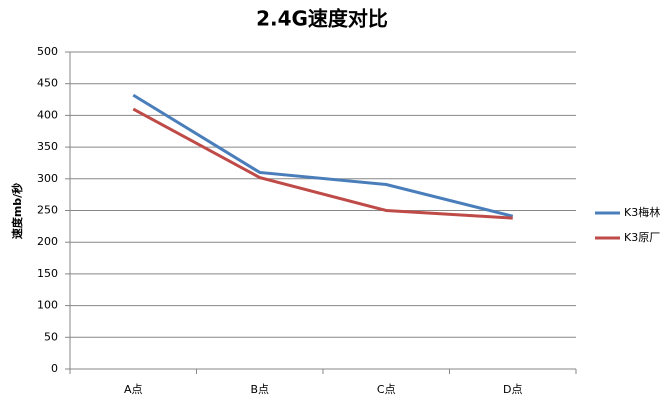 The image size is (672, 402). What do you see at coordinates (47, 305) in the screenshot?
I see `y-tick-label: 100` at bounding box center [47, 305].